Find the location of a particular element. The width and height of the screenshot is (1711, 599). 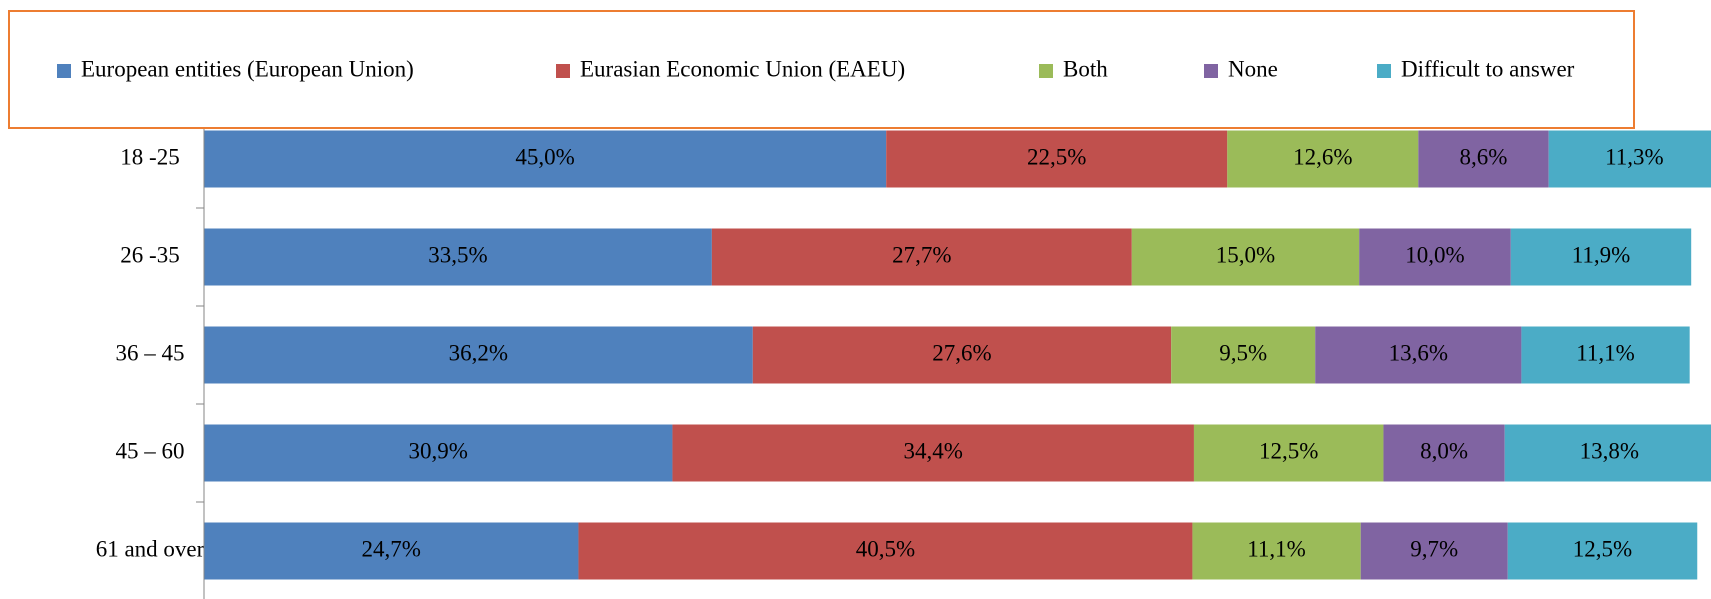

value-label: 13,8% is located at coordinates (1609, 450).